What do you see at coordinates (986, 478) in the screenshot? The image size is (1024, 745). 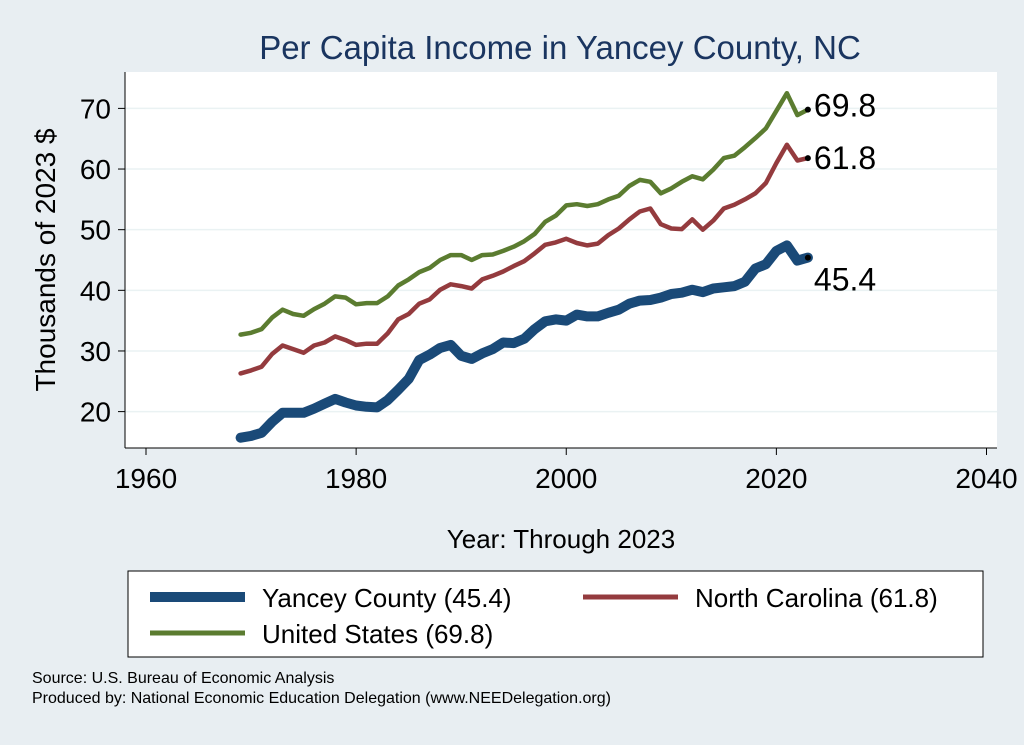 I see `x-tick-label-2040: 2040` at bounding box center [986, 478].